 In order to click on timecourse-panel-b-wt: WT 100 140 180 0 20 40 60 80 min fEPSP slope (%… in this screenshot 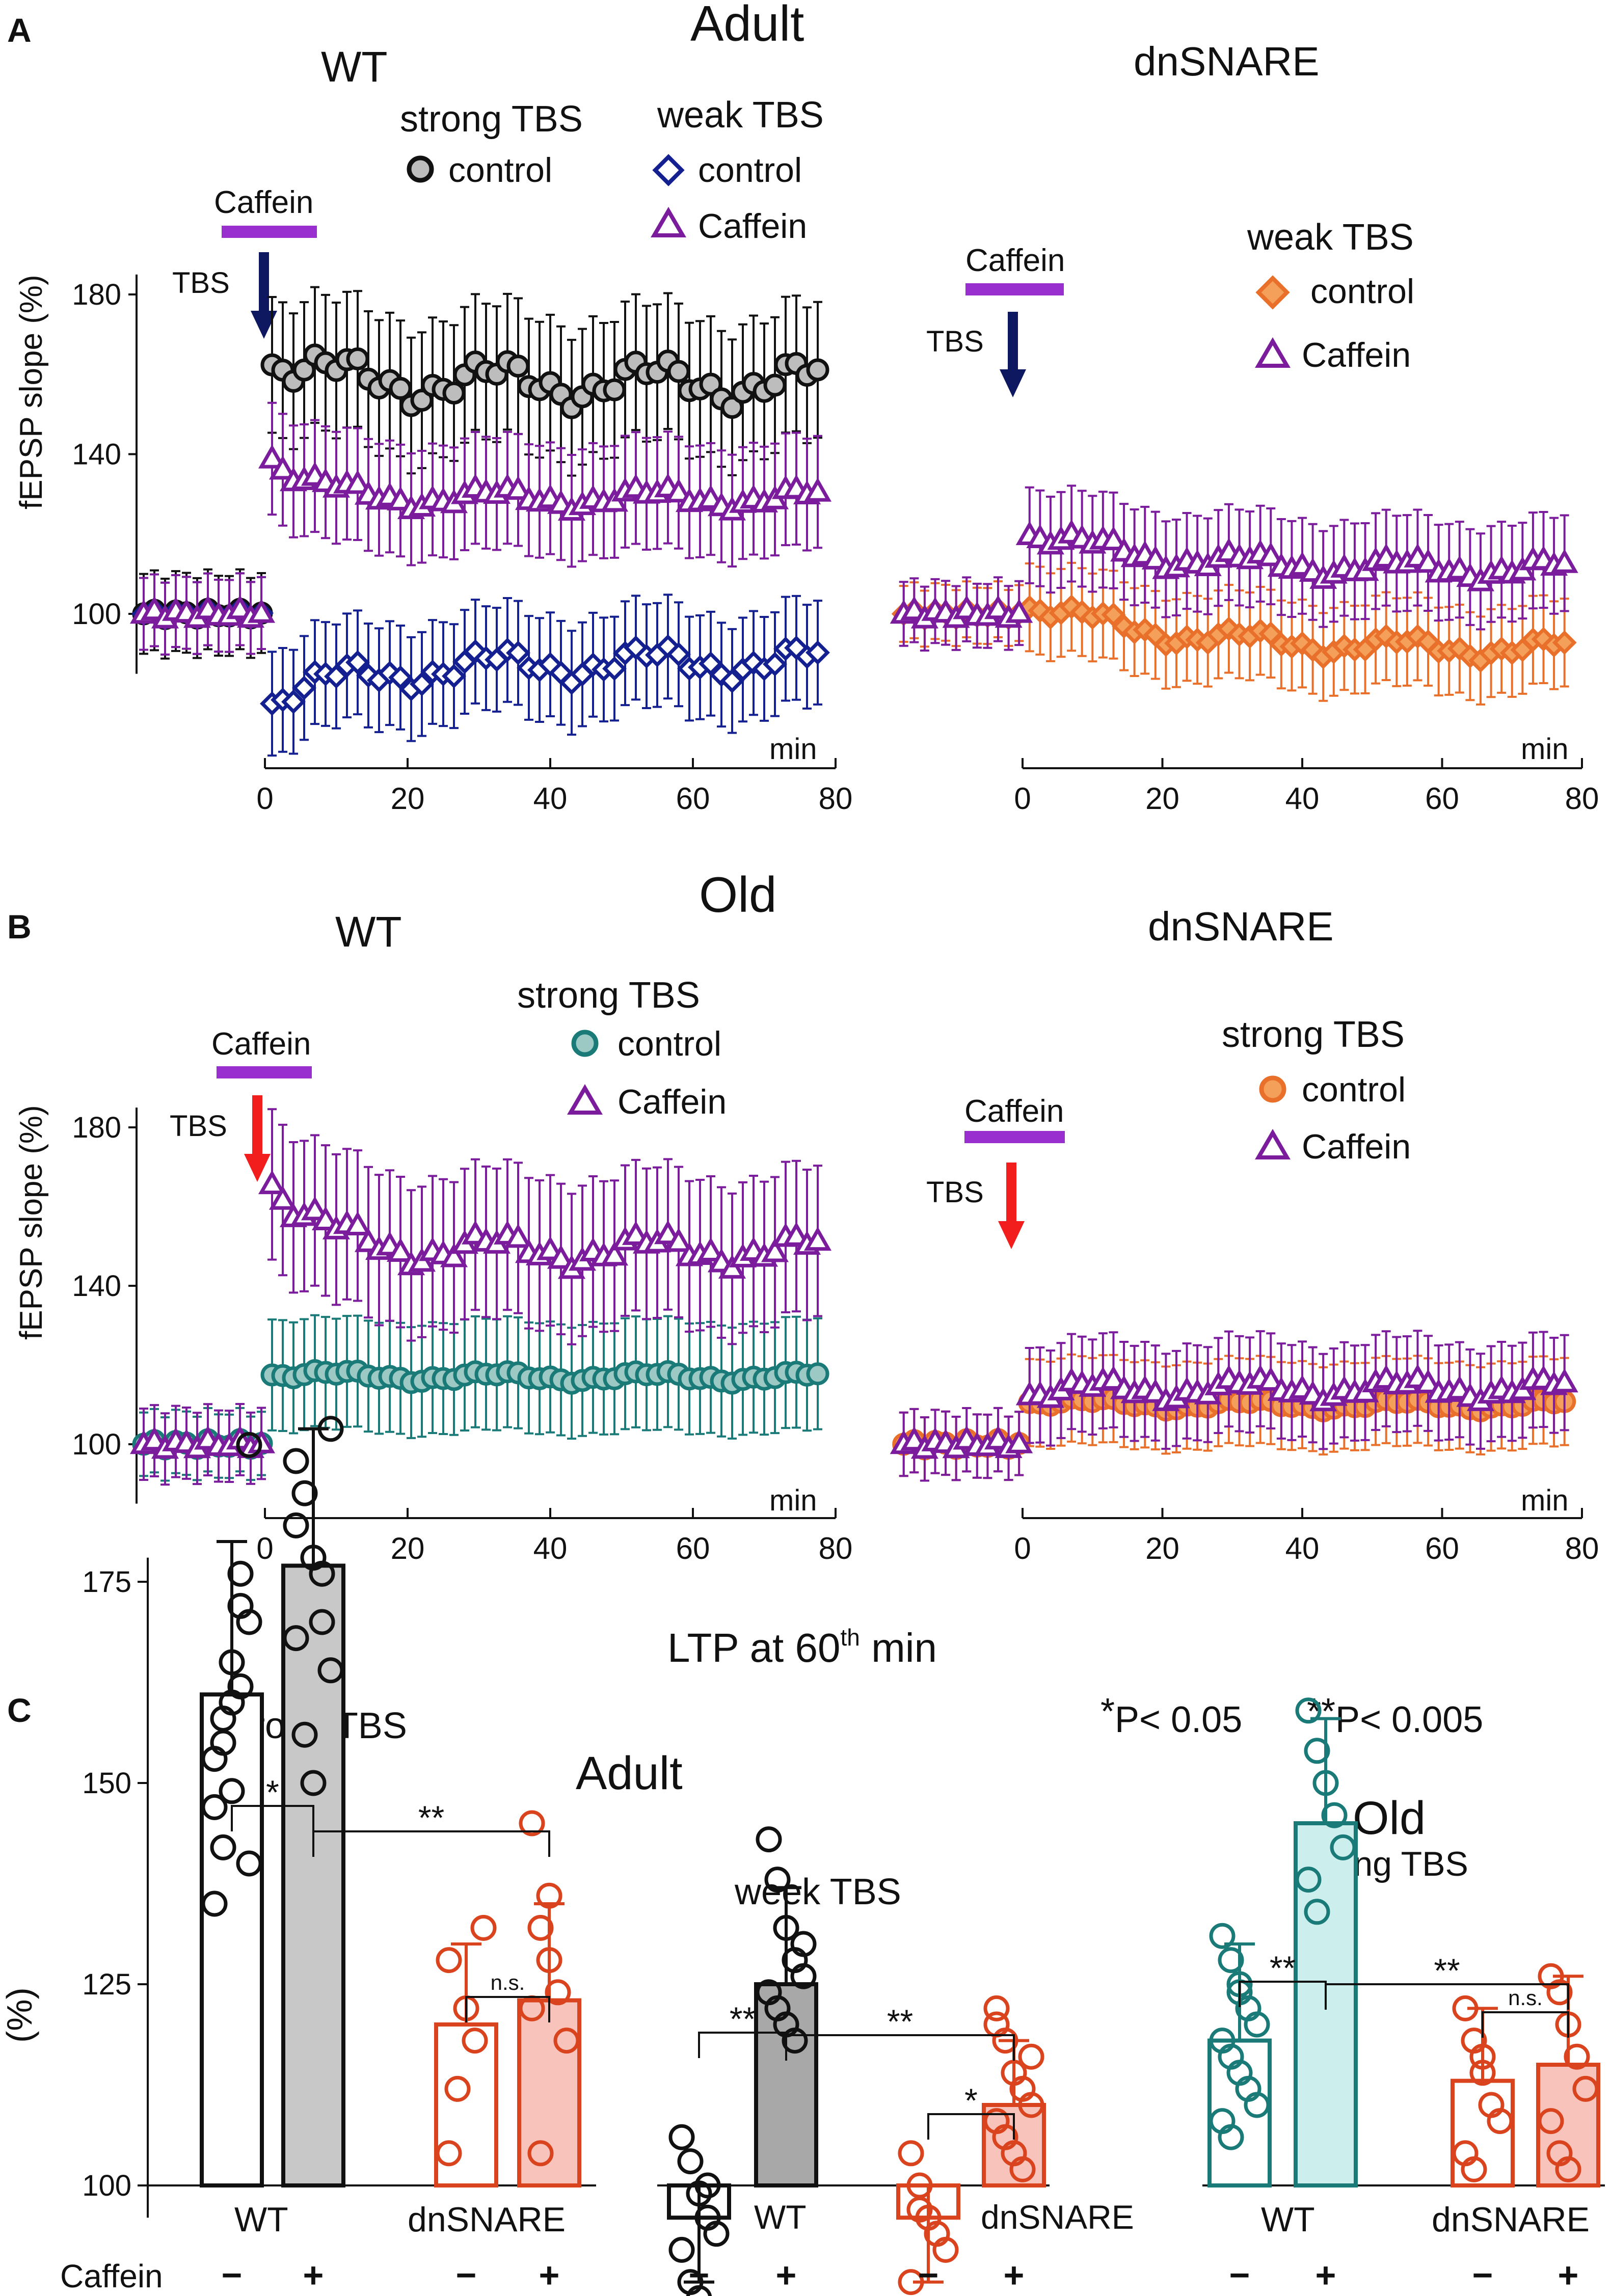, I will do `click(433, 1236)`.